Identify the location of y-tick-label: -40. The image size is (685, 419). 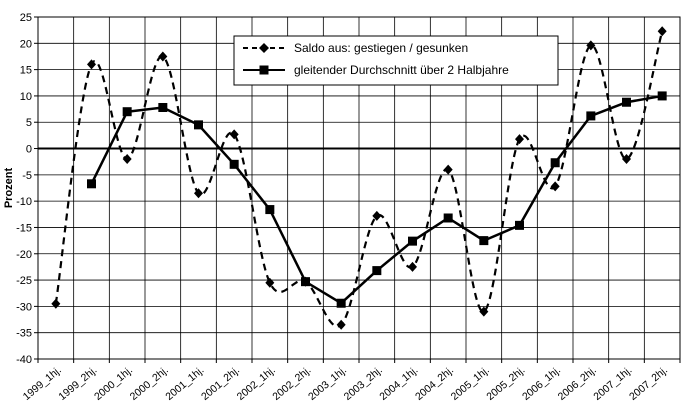
(24, 360).